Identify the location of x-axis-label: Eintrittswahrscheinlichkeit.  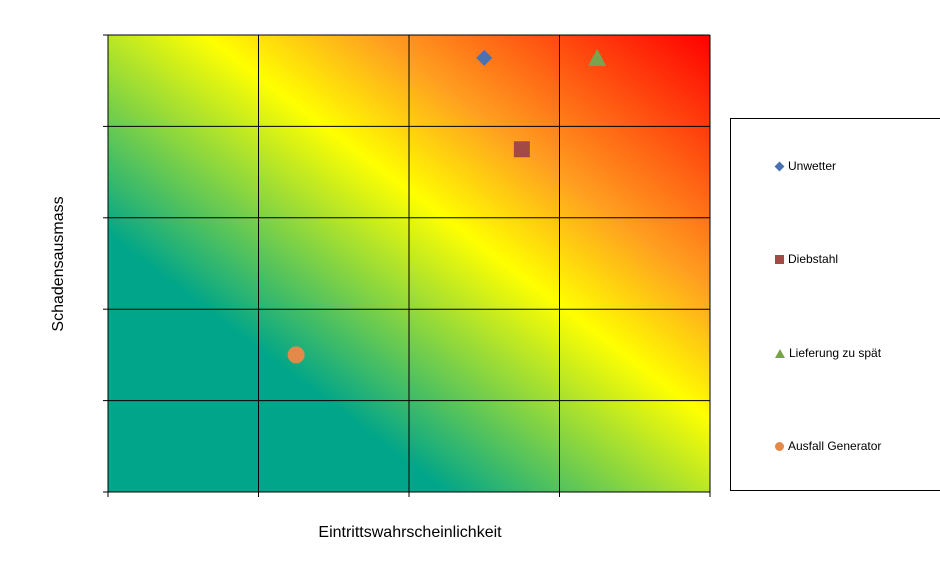
(410, 532).